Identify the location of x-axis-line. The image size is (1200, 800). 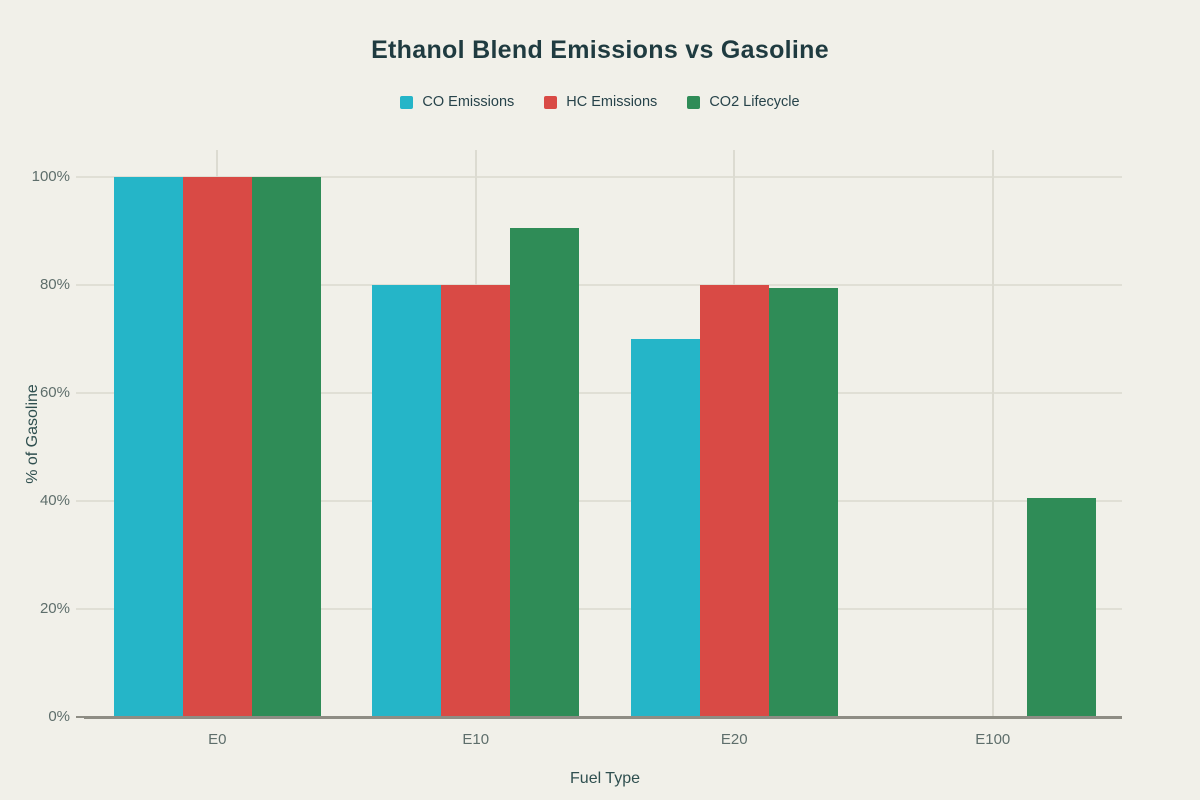
(603, 717).